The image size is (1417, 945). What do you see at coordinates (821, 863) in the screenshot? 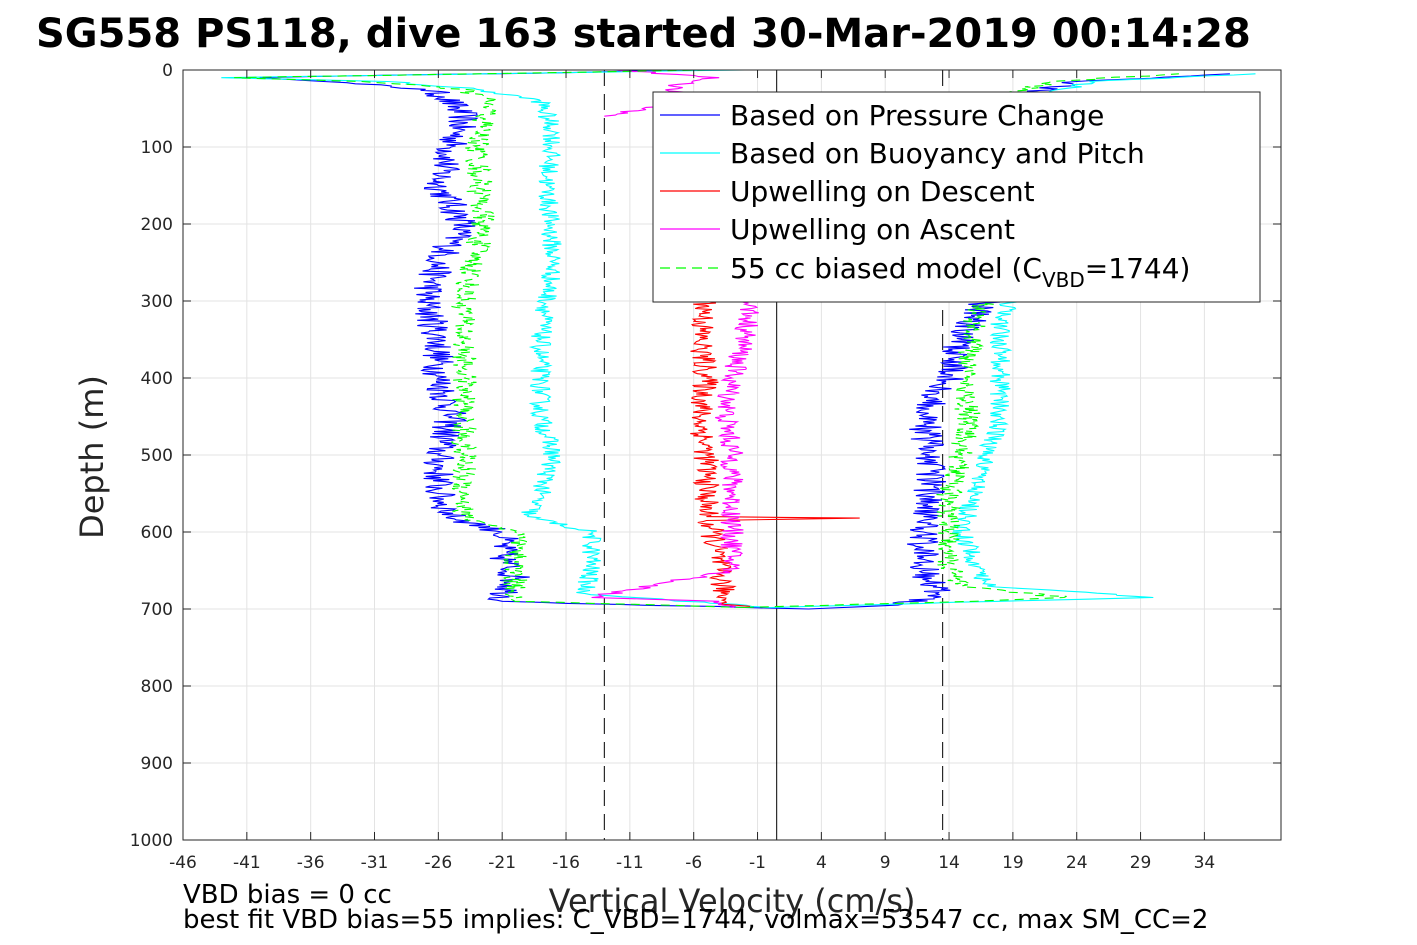
I see `x-tick-label: 4` at bounding box center [821, 863].